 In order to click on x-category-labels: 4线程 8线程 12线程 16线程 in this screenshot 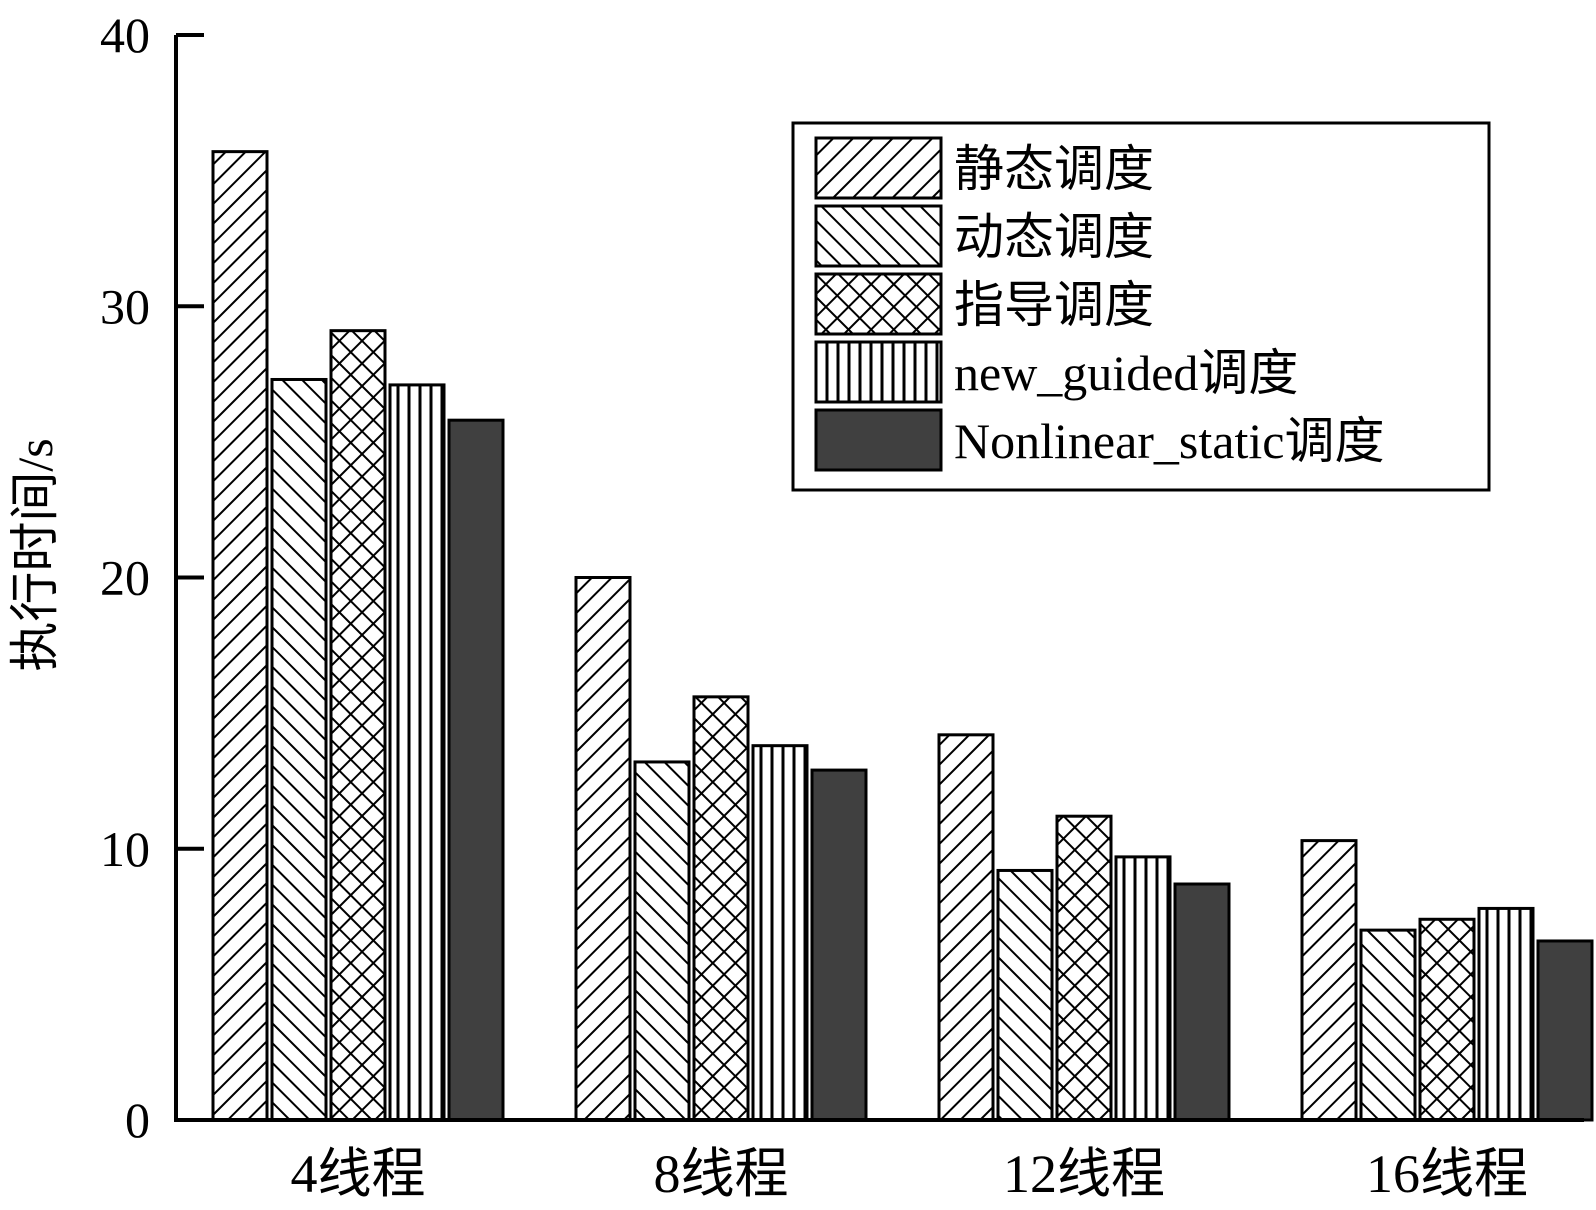, I will do `click(910, 1174)`.